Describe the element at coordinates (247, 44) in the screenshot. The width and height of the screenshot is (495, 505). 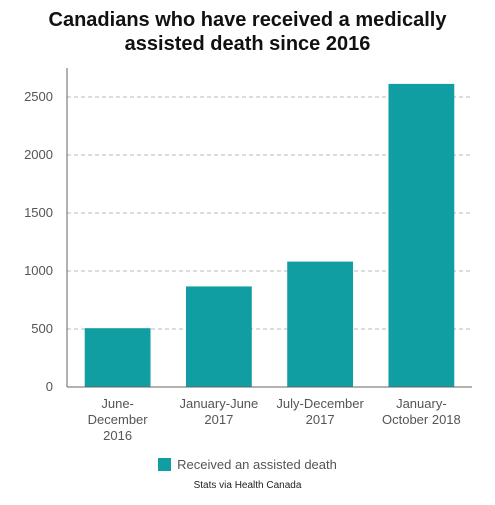
I see `chart-title-line-2: assisted death since 2016` at that location.